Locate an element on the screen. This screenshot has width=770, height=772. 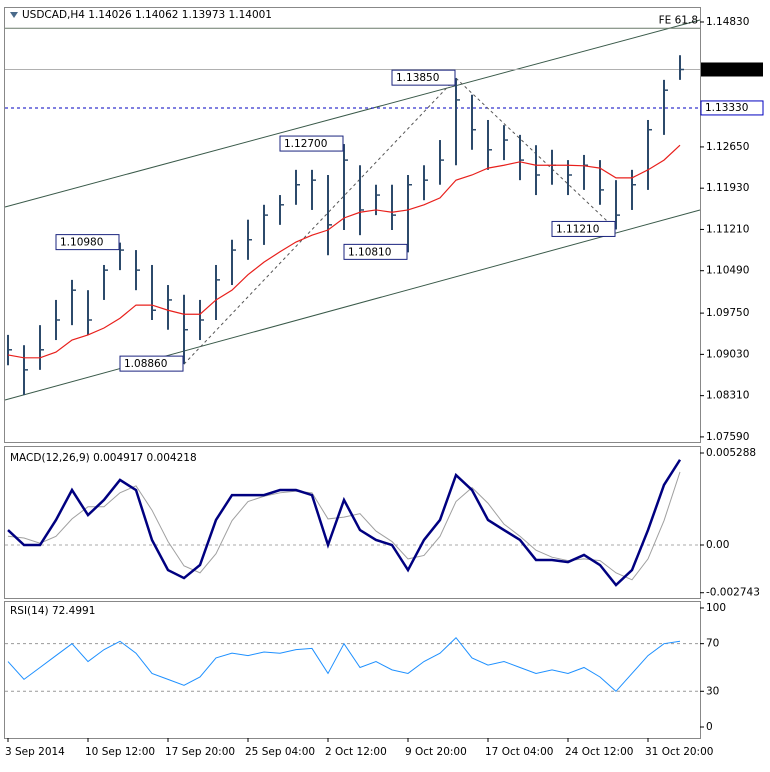
y-tick-label: 0 is located at coordinates (709, 727).